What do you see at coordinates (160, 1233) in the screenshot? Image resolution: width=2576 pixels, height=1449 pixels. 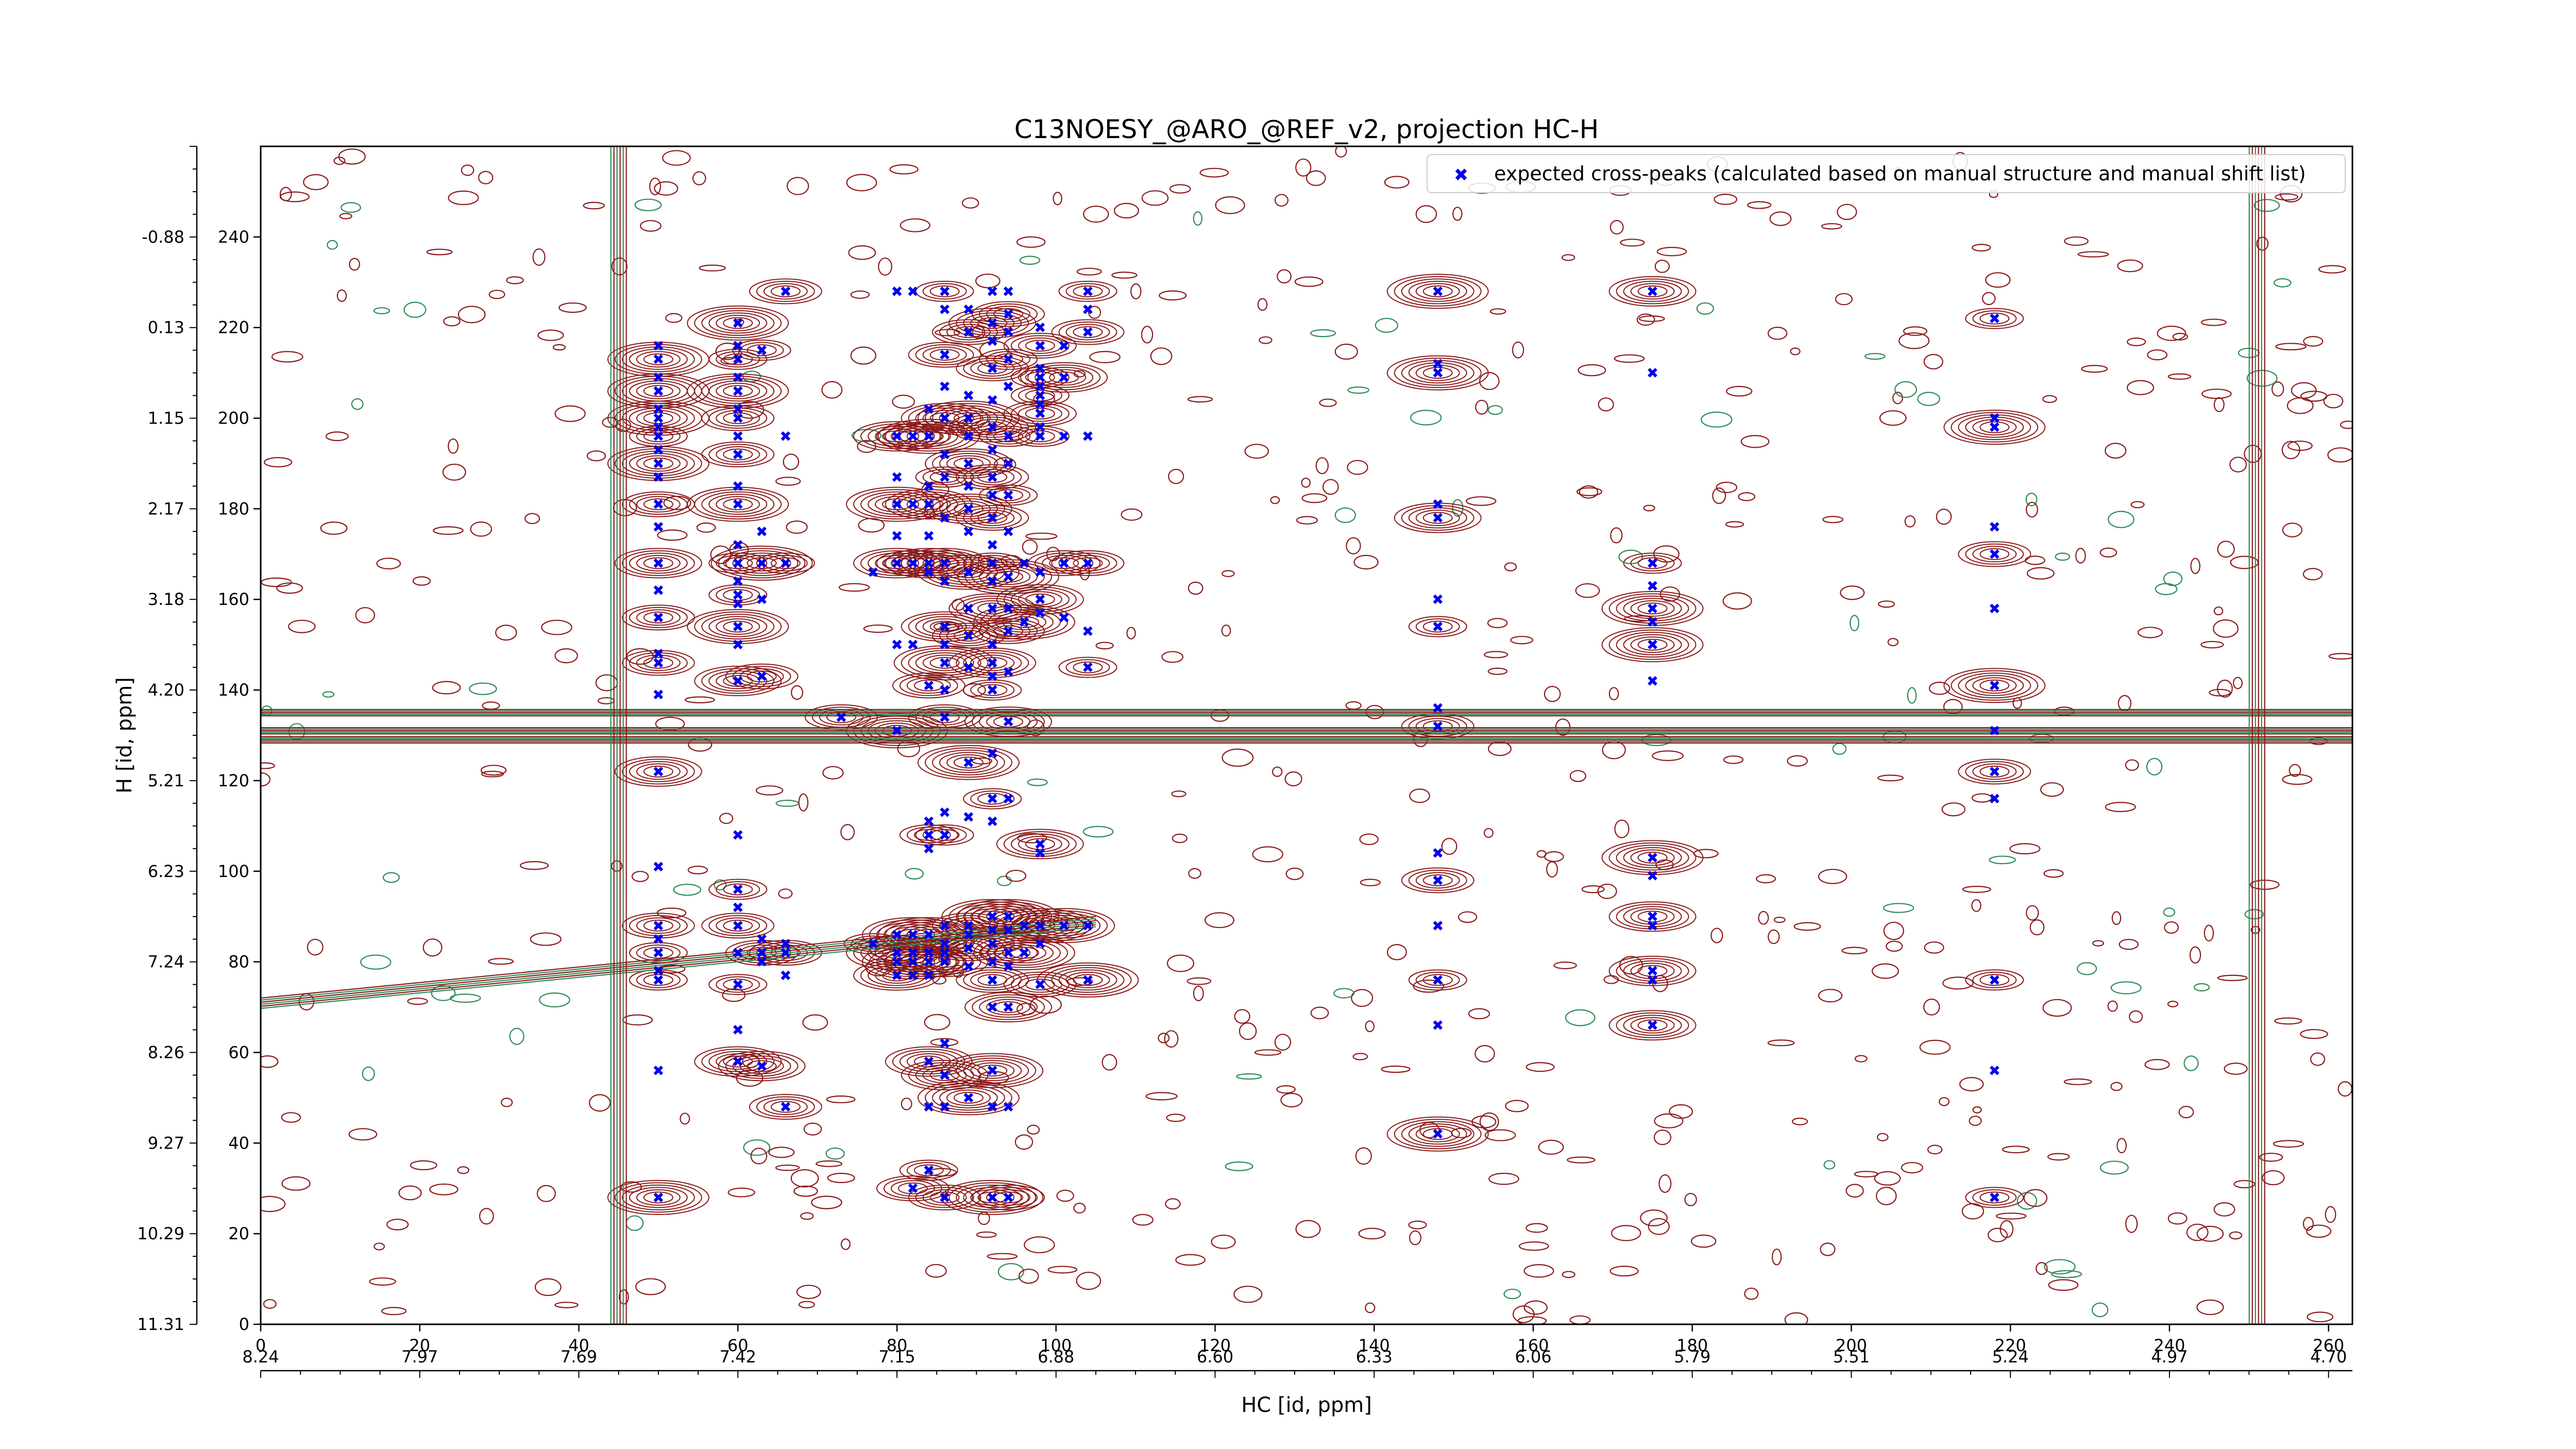 I see `y-ppm-tick-label: 10.29` at bounding box center [160, 1233].